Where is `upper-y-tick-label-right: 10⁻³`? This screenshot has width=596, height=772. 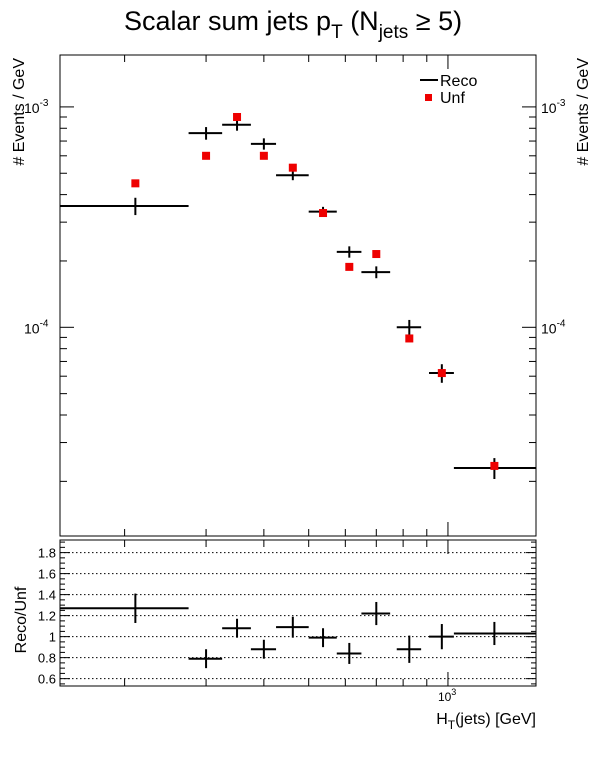
upper-y-tick-label-right: 10⁻³ is located at coordinates (553, 107).